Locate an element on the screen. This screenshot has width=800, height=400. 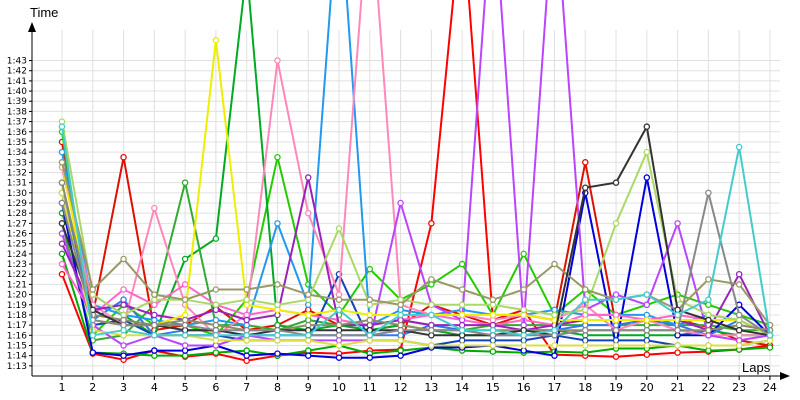
y-tick-label: 1:30 is located at coordinates (17, 194).